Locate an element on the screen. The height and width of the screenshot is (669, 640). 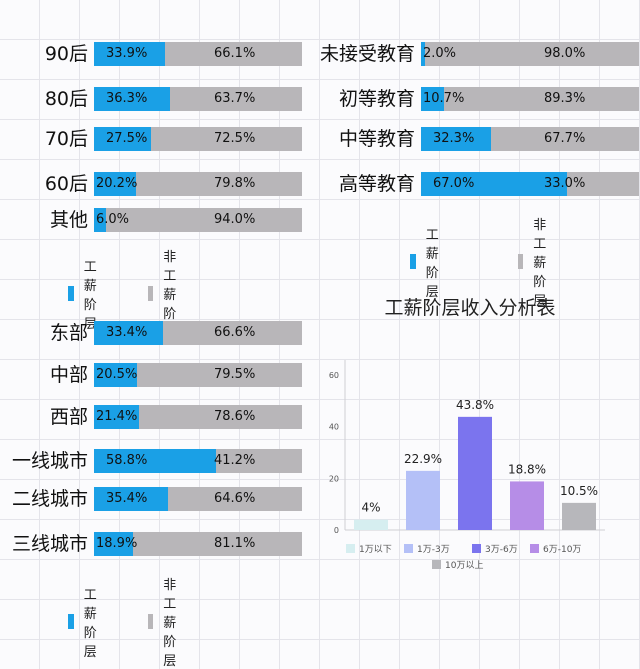
bar-value-non: 41.2% is located at coordinates (235, 460).